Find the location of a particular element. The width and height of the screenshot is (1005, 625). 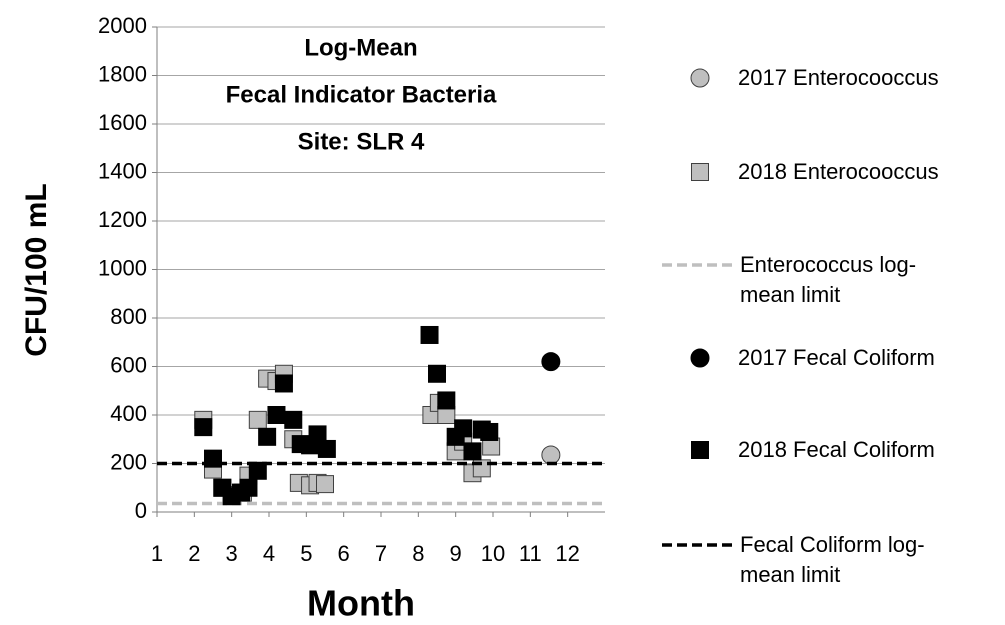

y-tick-label: 1000 is located at coordinates (122, 267).